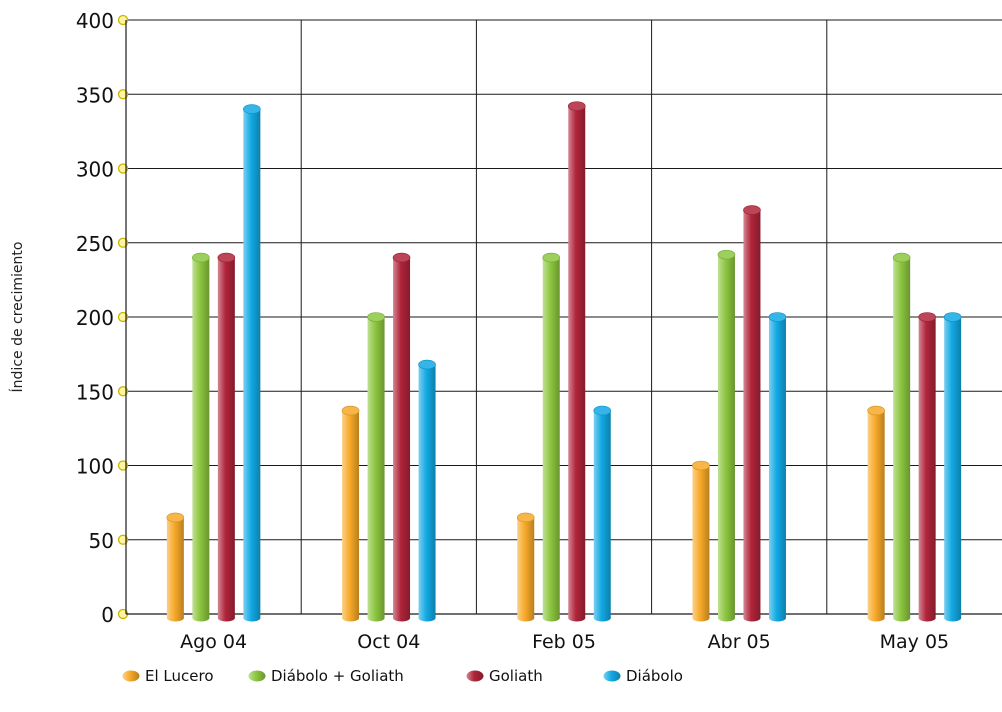 Image resolution: width=1002 pixels, height=712 pixels. What do you see at coordinates (516, 676) in the screenshot?
I see `legend-label: Goliath` at bounding box center [516, 676].